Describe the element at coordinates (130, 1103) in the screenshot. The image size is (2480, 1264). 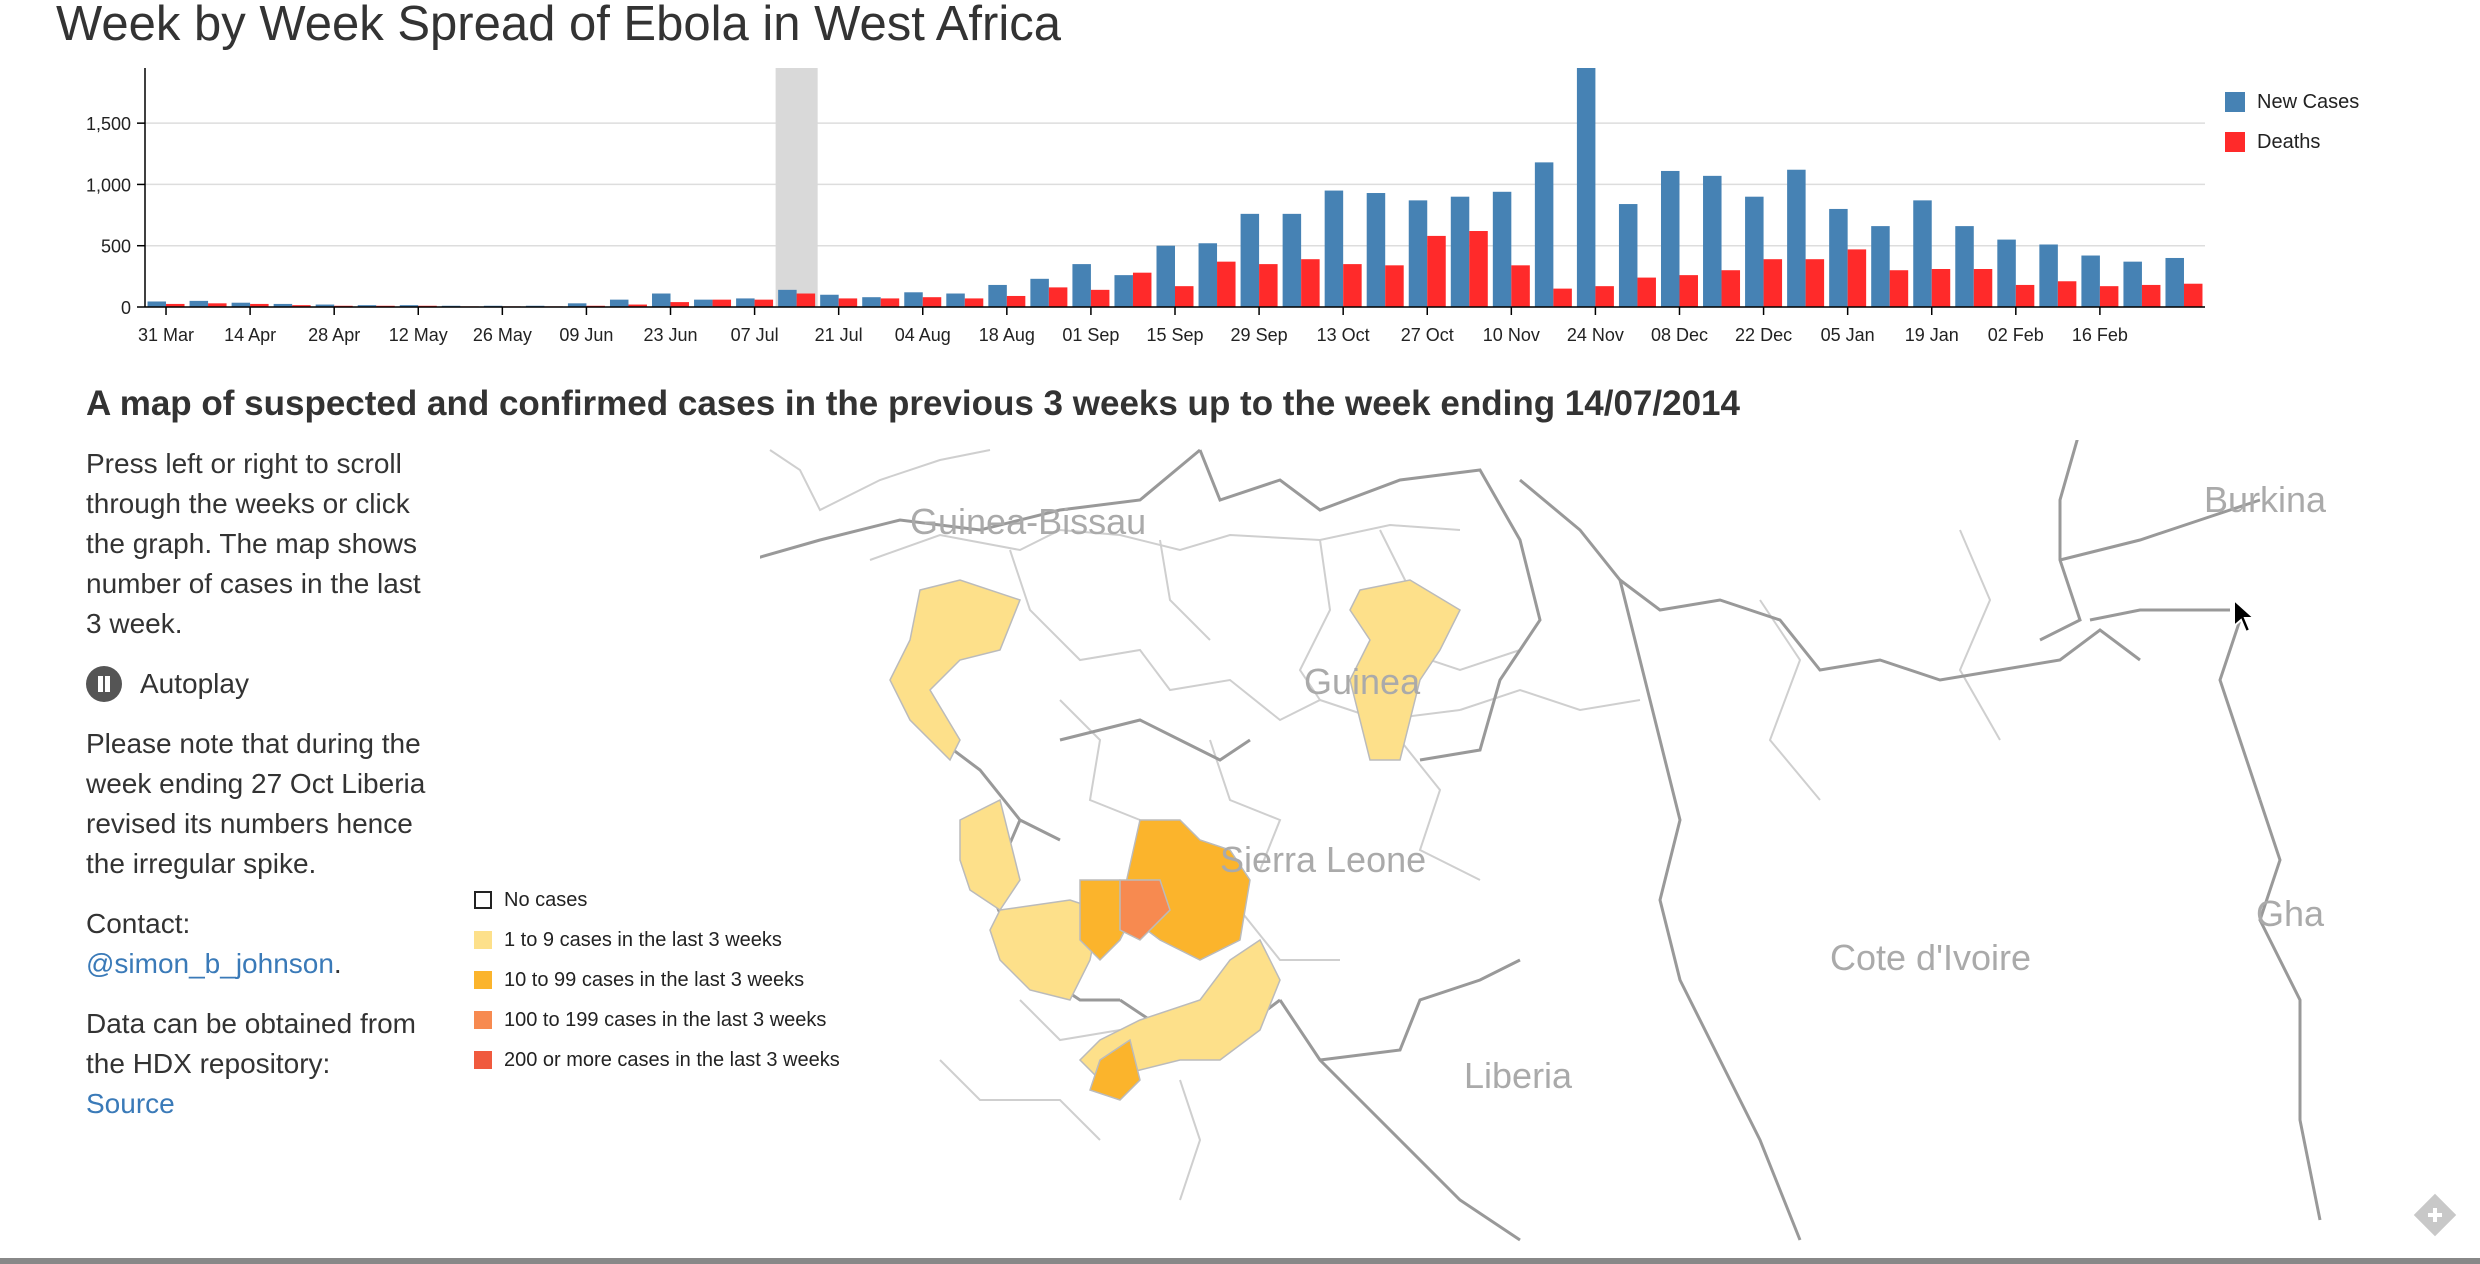
I see `source-link: Source` at that location.